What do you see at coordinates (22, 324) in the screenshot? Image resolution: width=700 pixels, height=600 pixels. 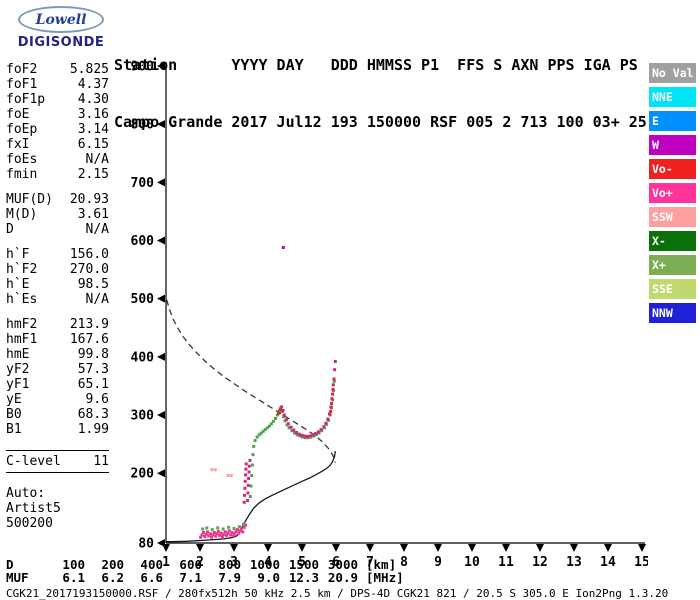 I see `param-name: hmF2` at bounding box center [22, 324].